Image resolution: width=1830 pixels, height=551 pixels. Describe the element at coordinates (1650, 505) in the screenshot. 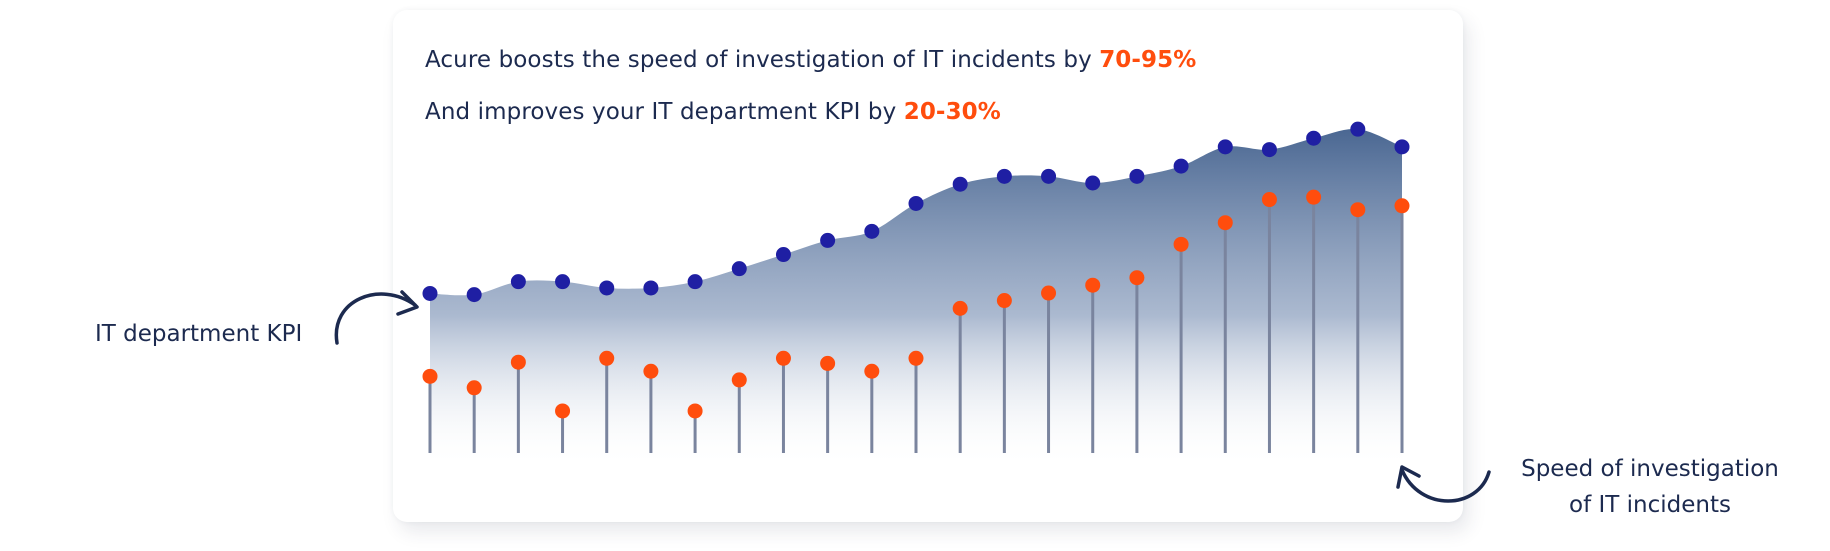

I see `speed-series-label-line2: of IT incidents` at that location.